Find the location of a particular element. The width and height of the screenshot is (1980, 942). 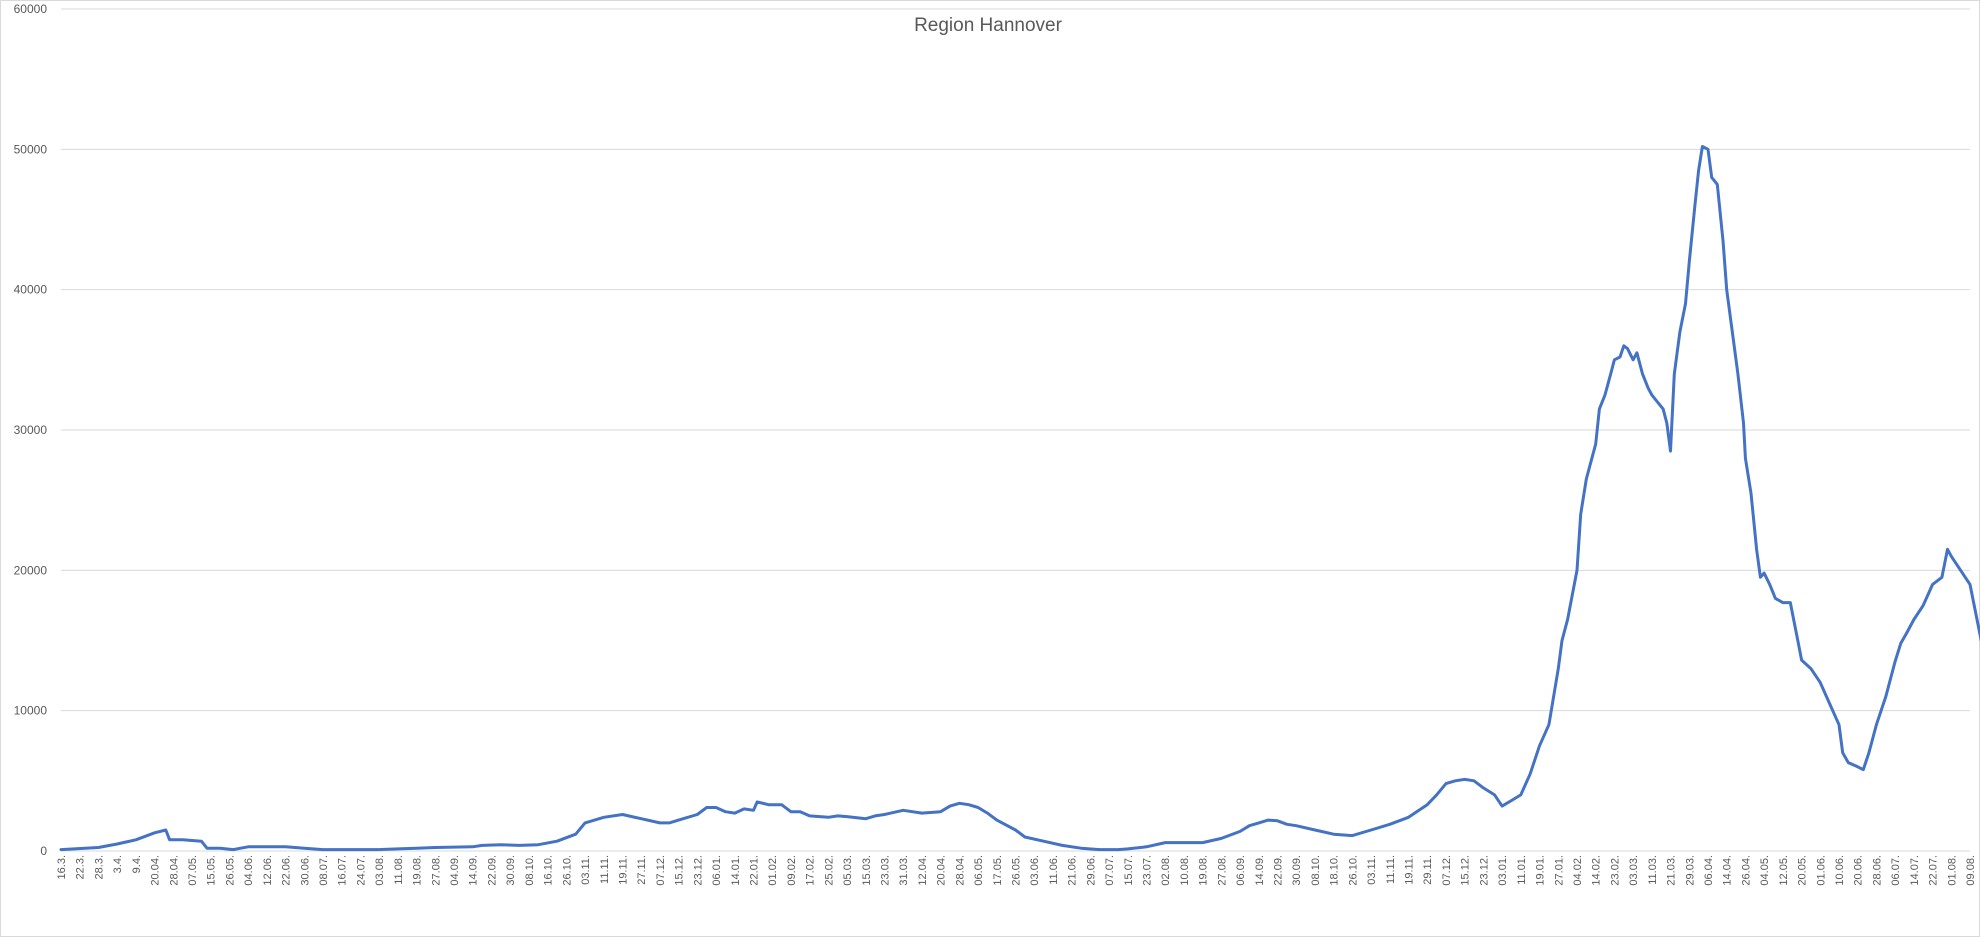

x-tick-label: 15.05. is located at coordinates (212, 870).